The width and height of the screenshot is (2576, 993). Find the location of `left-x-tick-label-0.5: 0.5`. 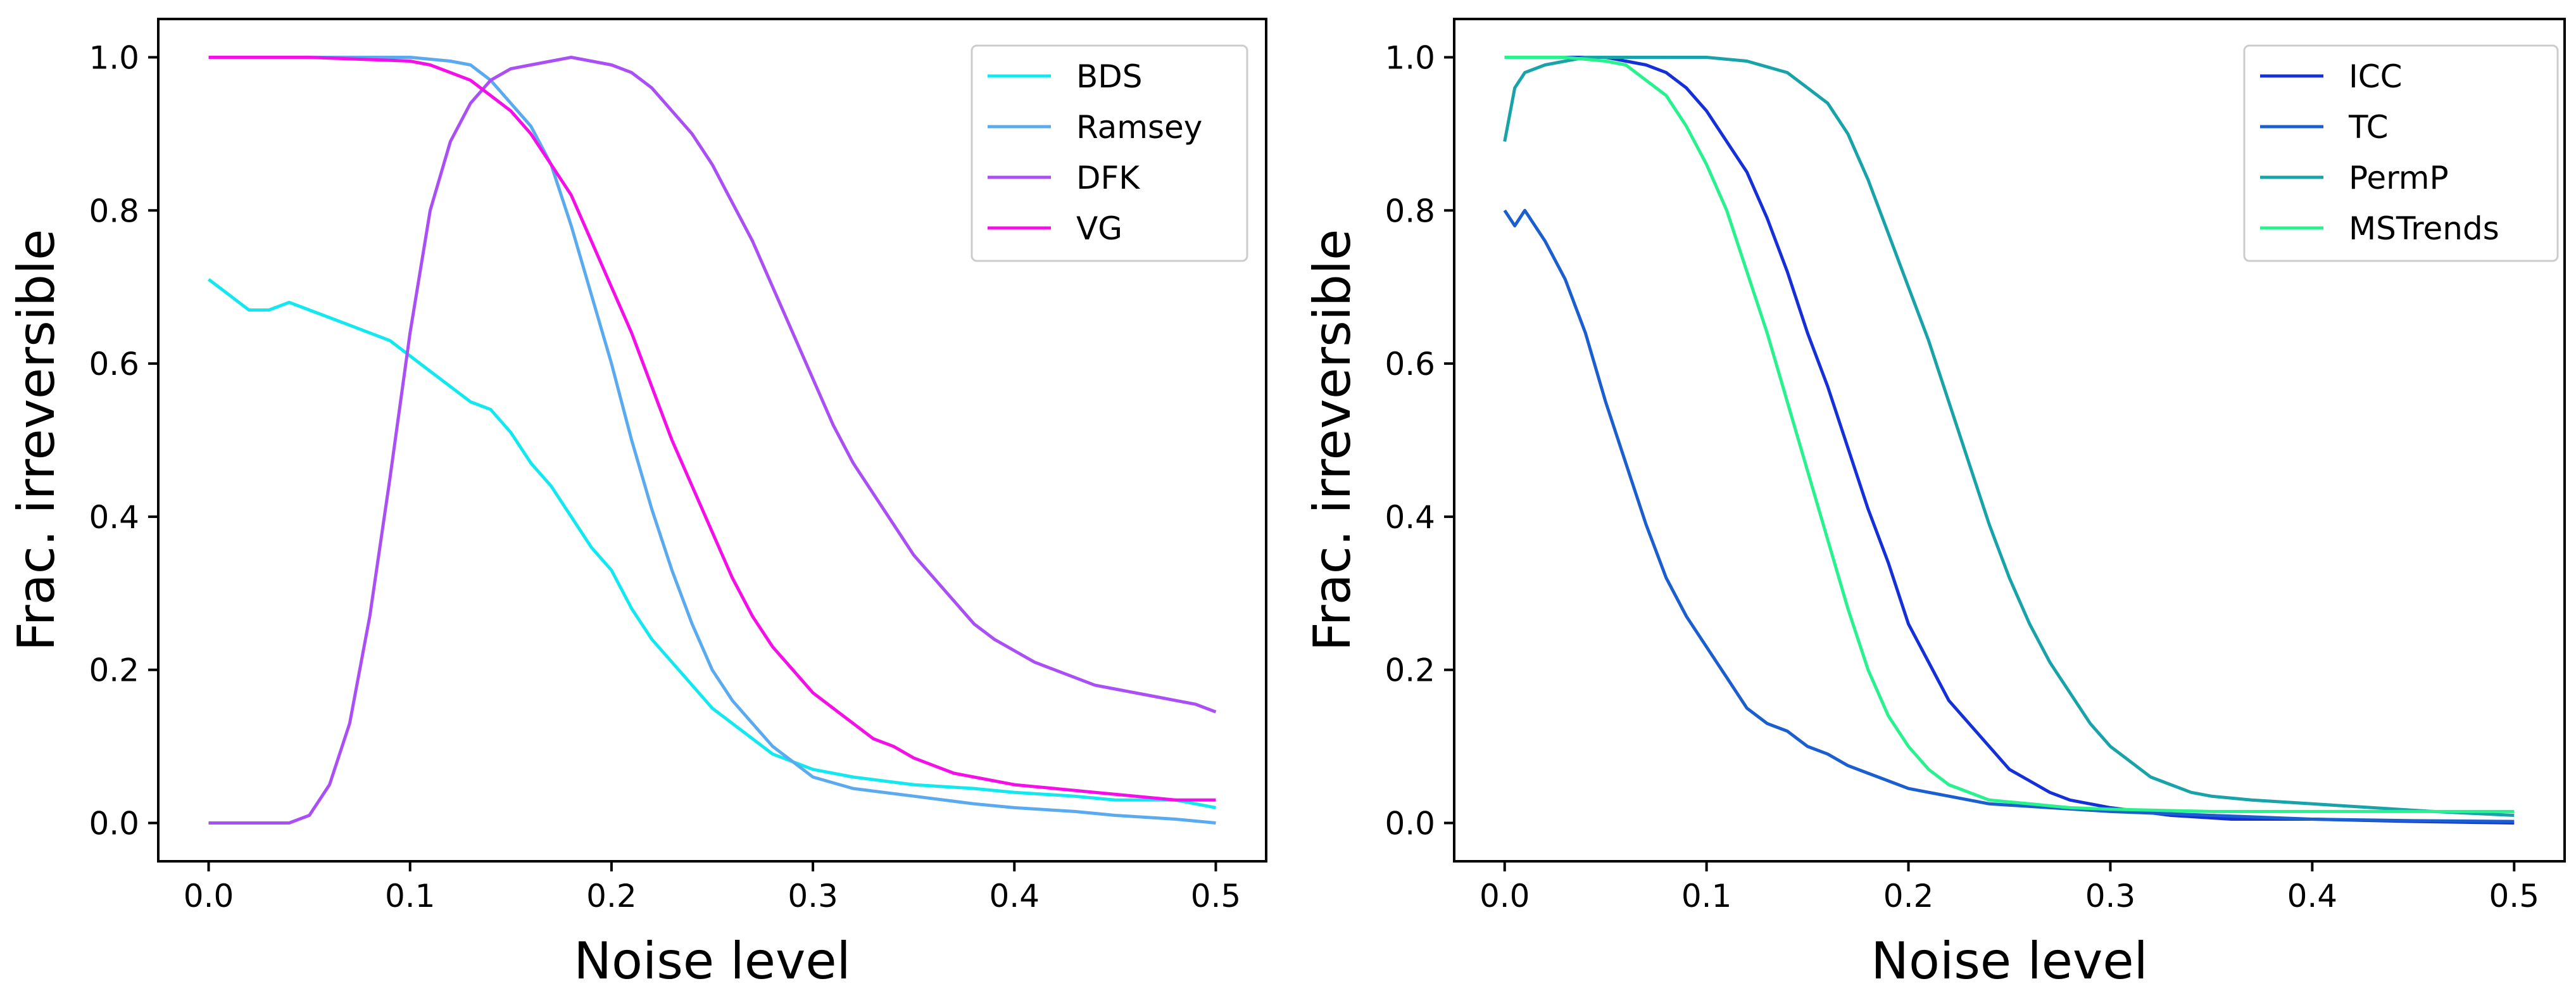

left-x-tick-label-0.5: 0.5 is located at coordinates (1216, 896).